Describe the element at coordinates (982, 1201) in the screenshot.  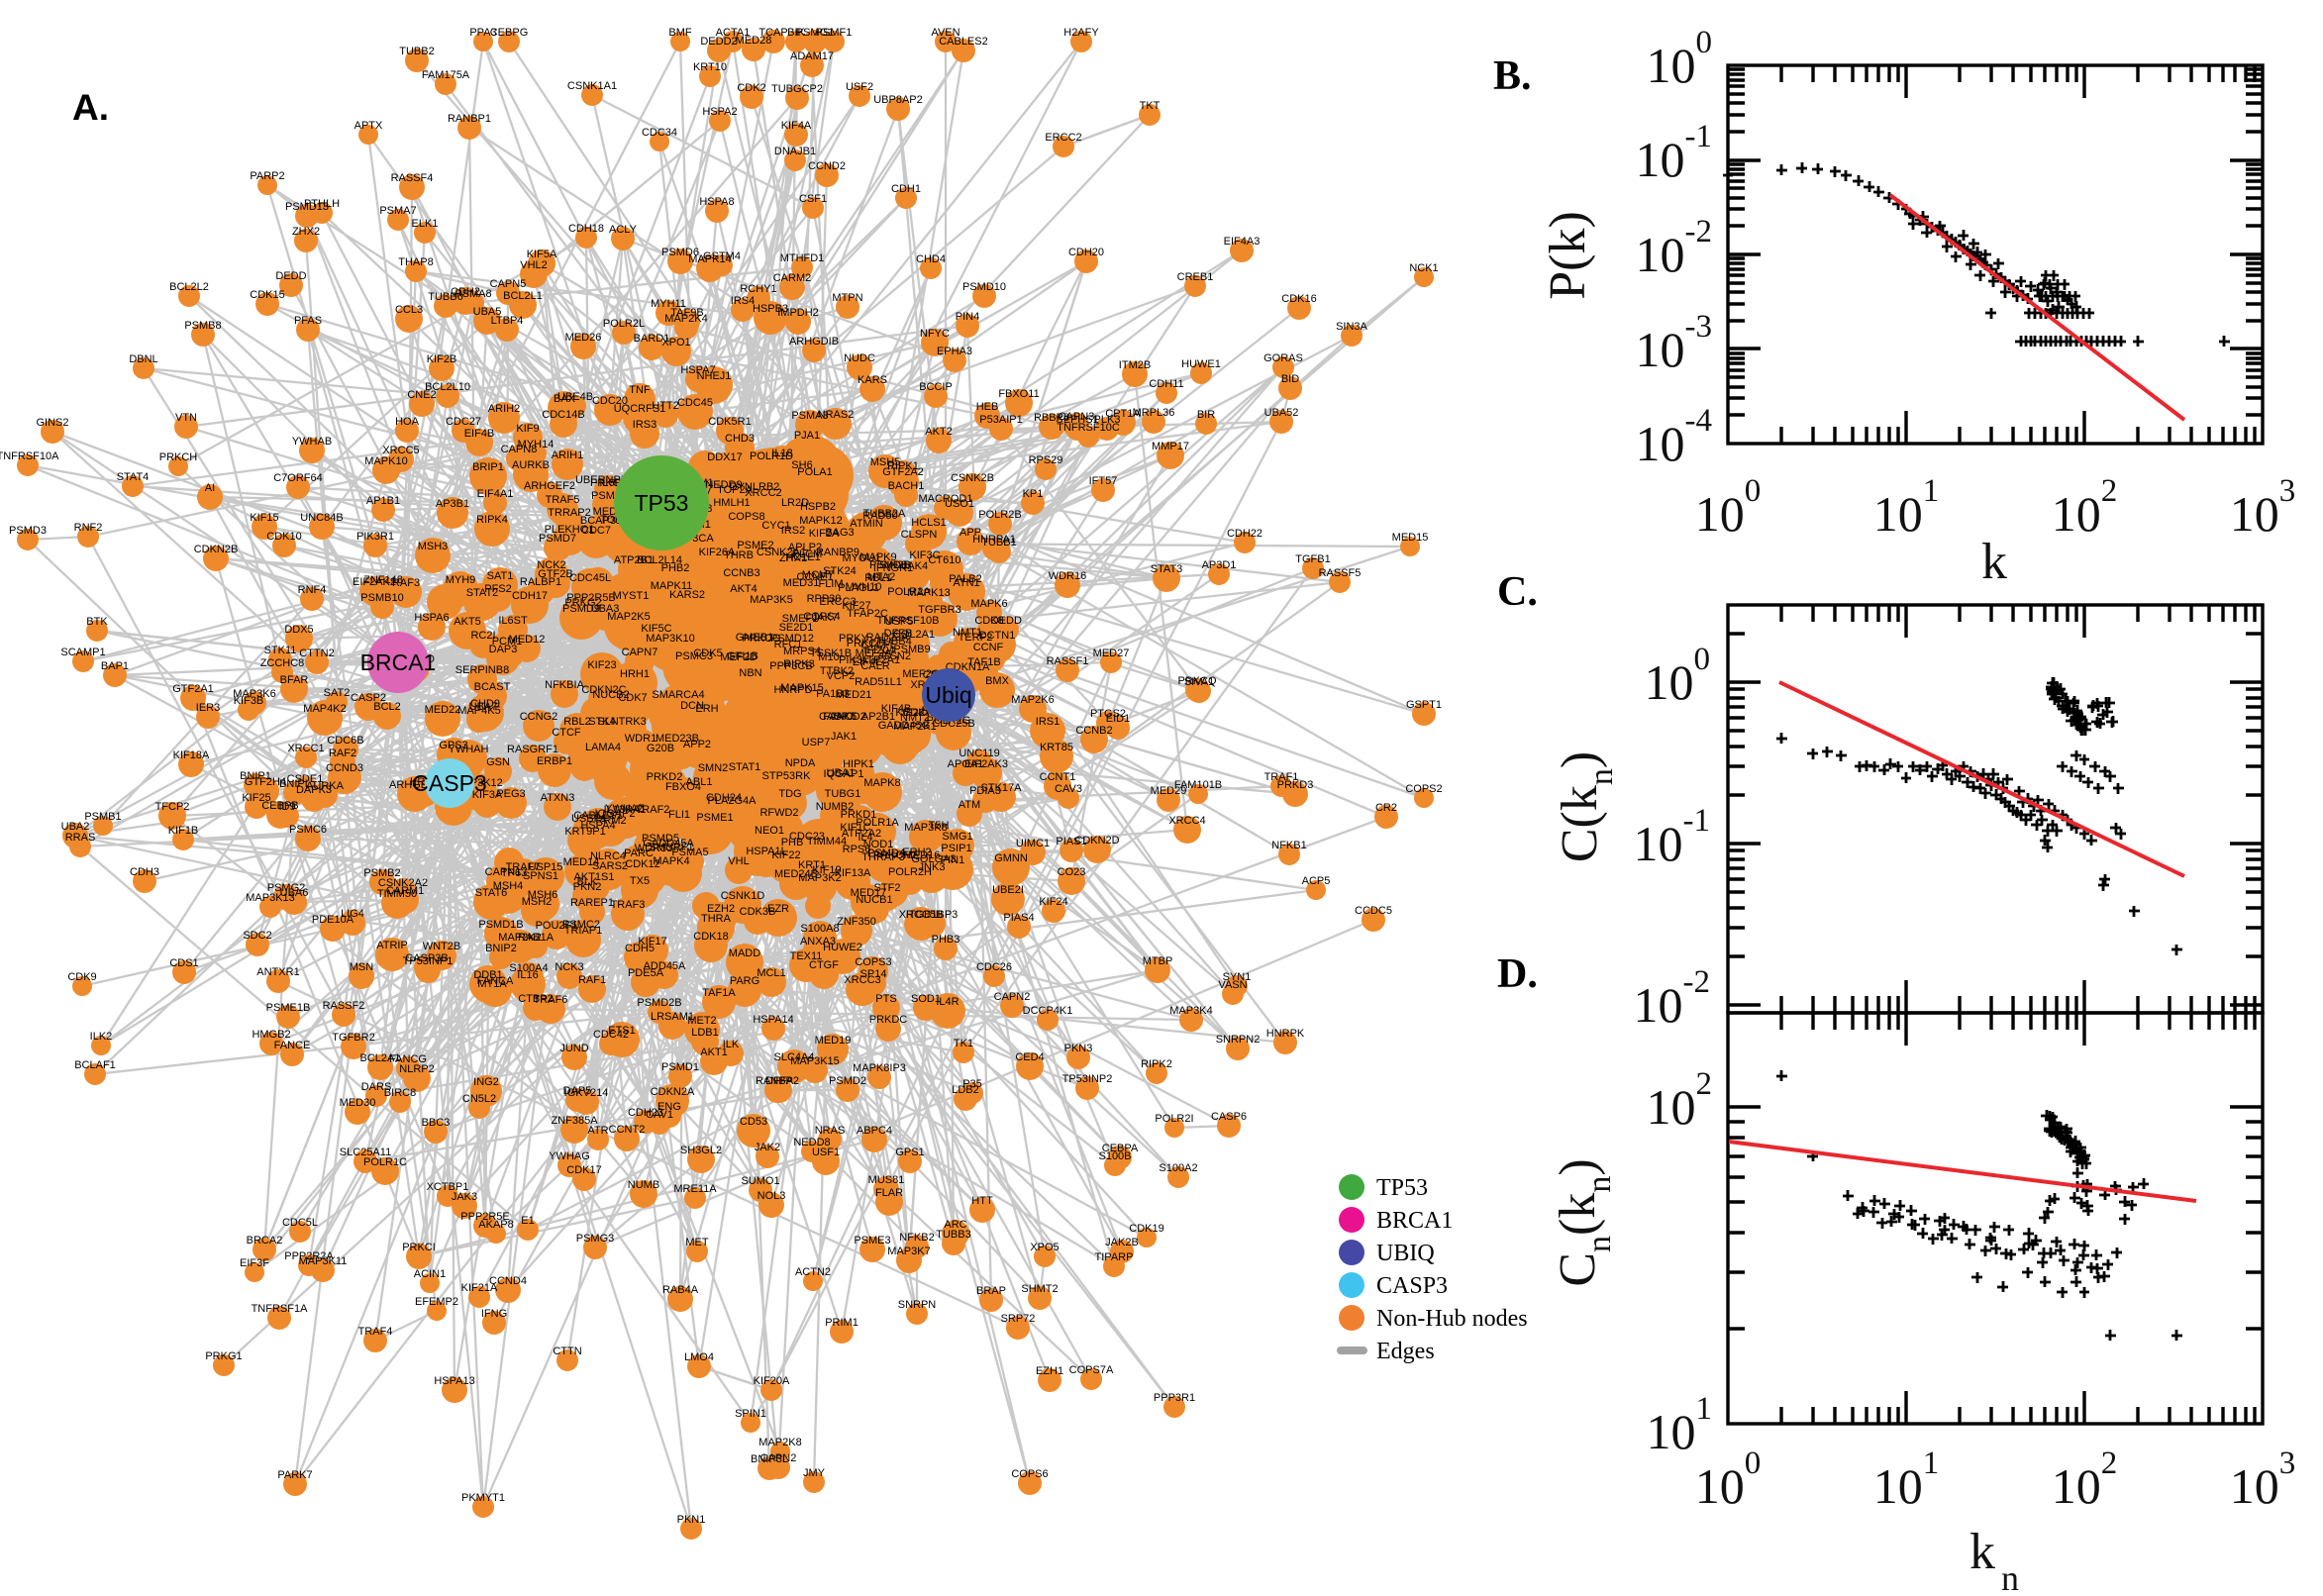
I see `svg-text: HTT` at that location.